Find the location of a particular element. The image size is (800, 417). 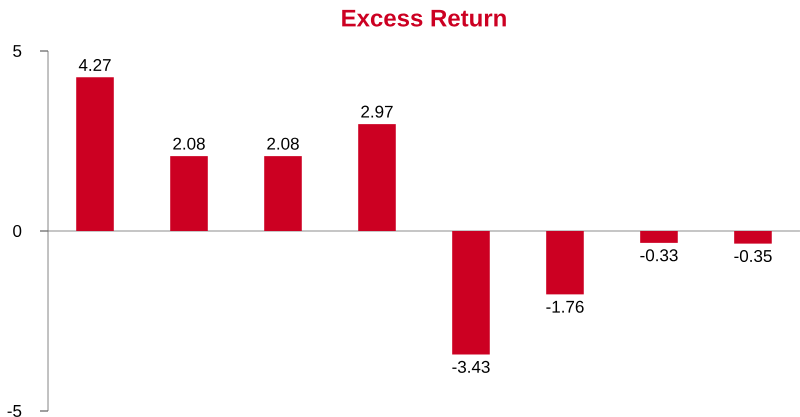

data-label: -0.33 is located at coordinates (659, 255).